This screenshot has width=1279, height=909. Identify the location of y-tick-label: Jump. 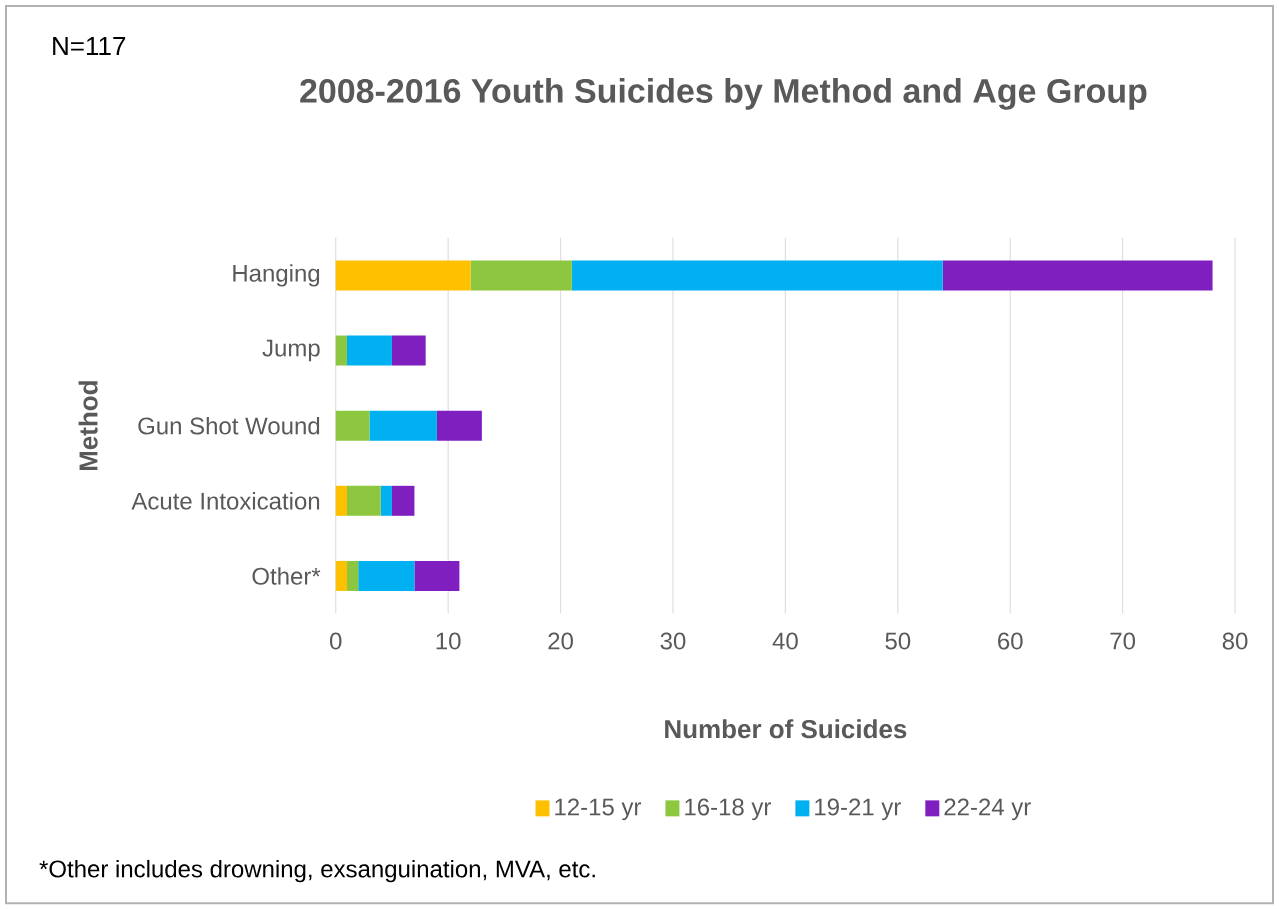
(291, 350).